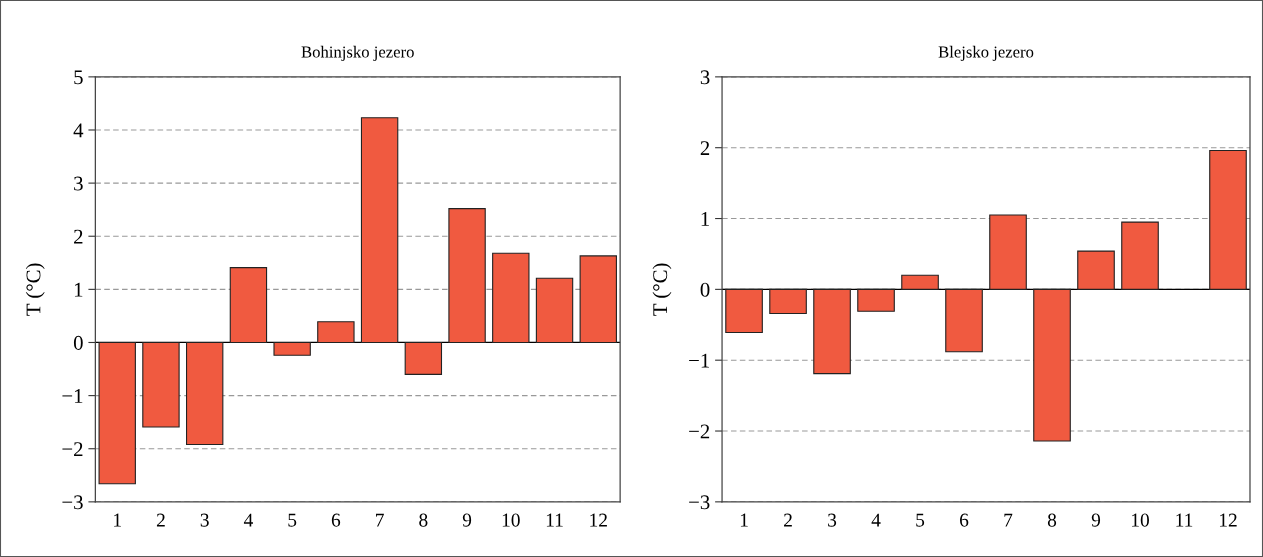 This screenshot has height=557, width=1263. Describe the element at coordinates (78, 130) in the screenshot. I see `y-tick-label: 4` at that location.